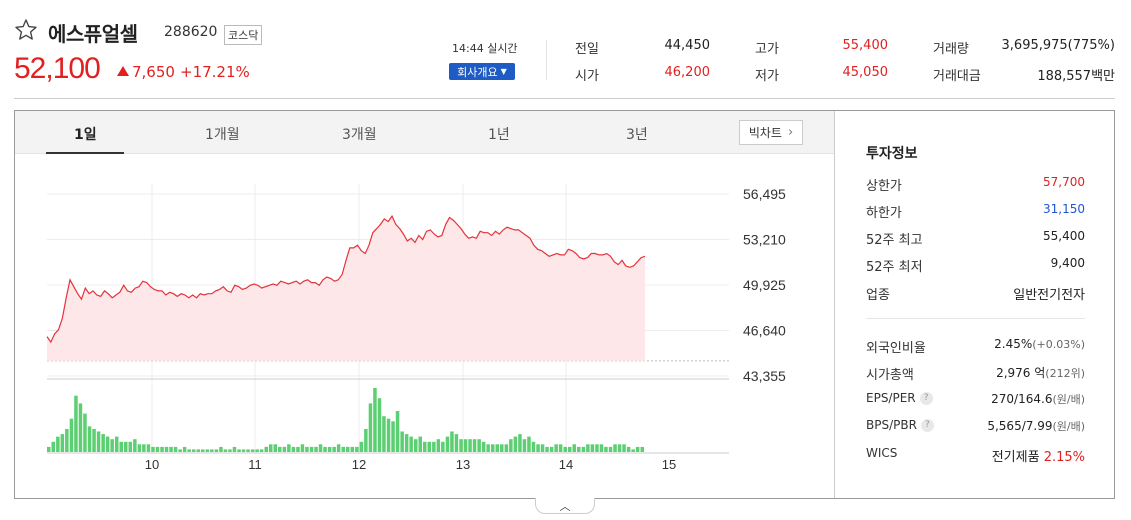 Image resolution: width=1131 pixels, height=520 pixels. I want to click on bps-pbr-label: BPS/PBR, so click(891, 425).